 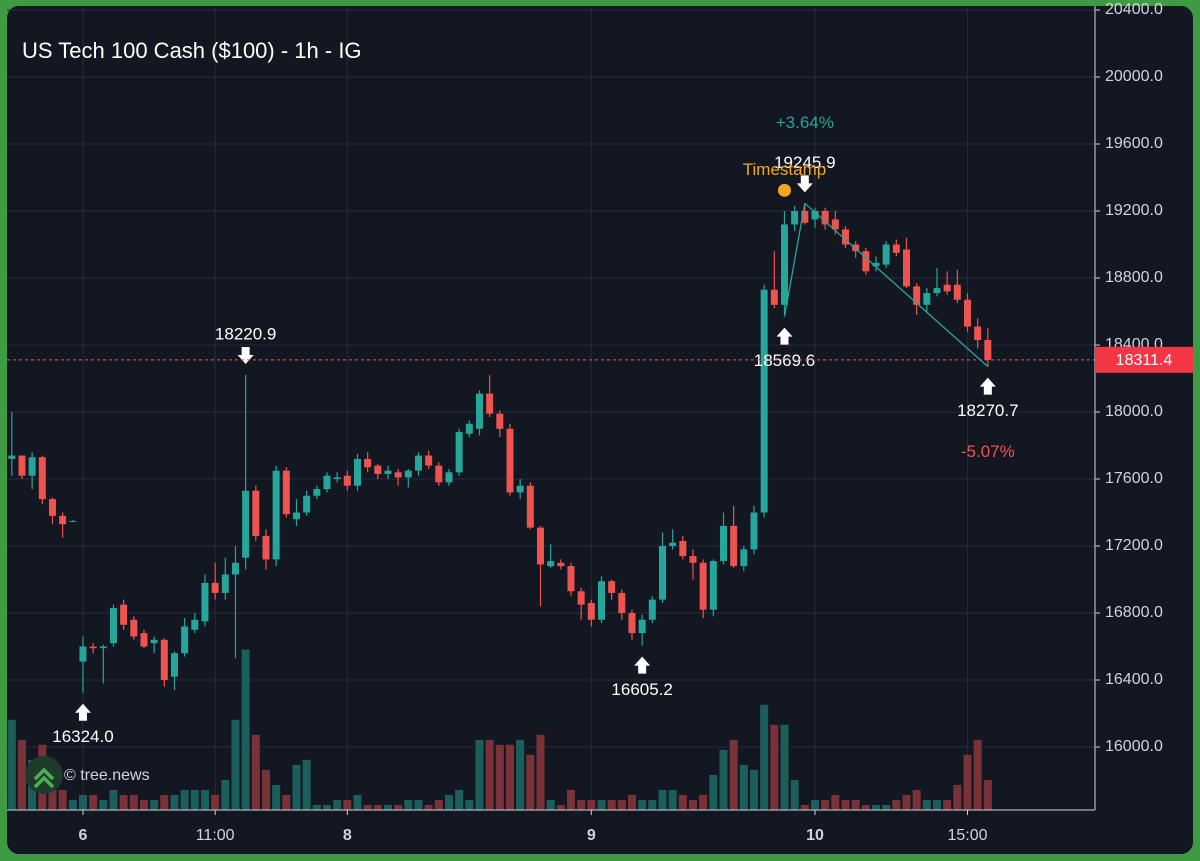 What do you see at coordinates (642, 665) in the screenshot?
I see `arrow-up` at bounding box center [642, 665].